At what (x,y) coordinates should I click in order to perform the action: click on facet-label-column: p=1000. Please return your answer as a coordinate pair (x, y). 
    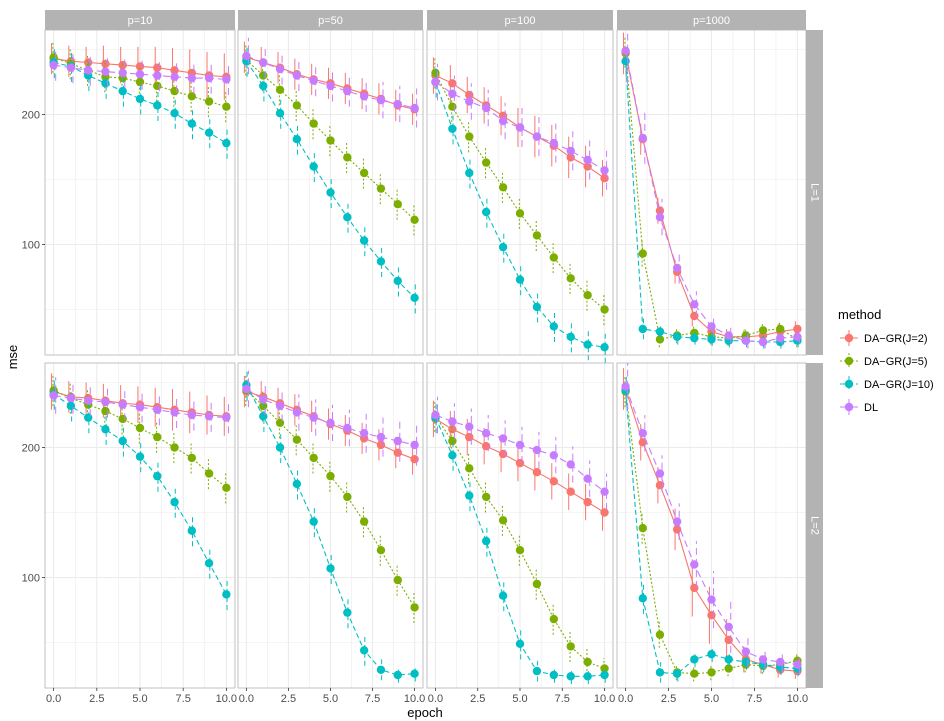
    Looking at the image, I should click on (711, 21).